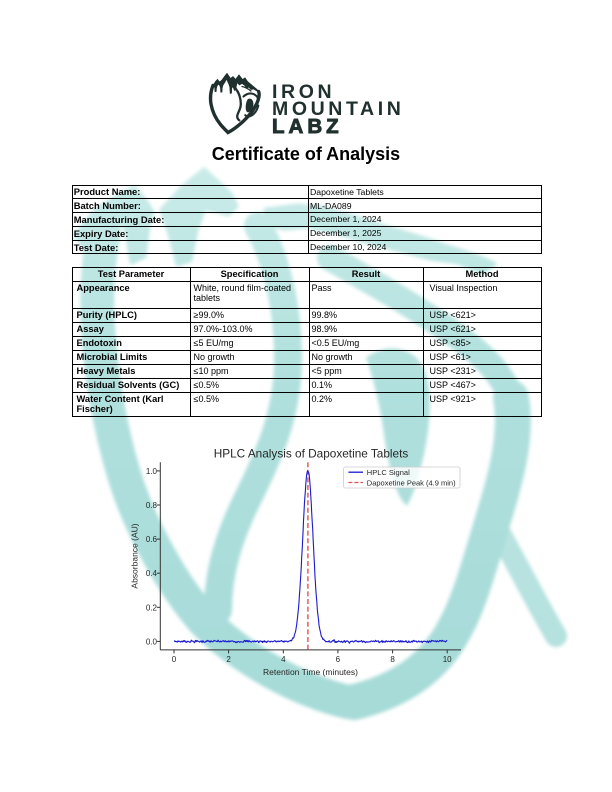 The width and height of the screenshot is (612, 792). What do you see at coordinates (392, 659) in the screenshot?
I see `svg-text: 8` at bounding box center [392, 659].